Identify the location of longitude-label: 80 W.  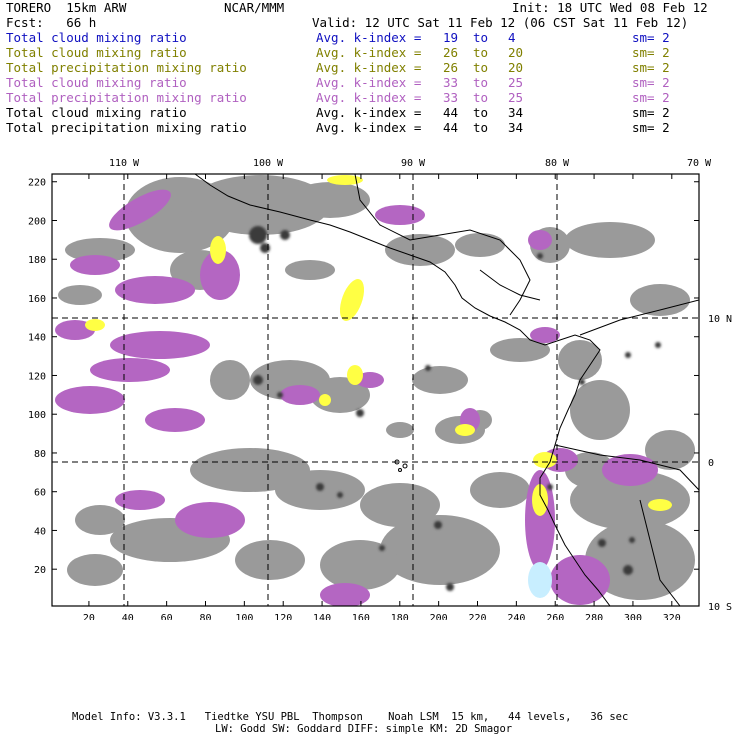
(557, 163).